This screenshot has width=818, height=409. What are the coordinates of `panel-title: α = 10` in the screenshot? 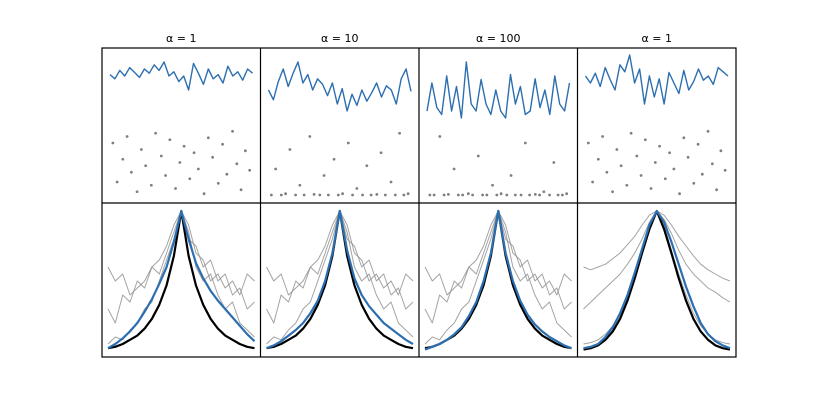 It's located at (339, 38).